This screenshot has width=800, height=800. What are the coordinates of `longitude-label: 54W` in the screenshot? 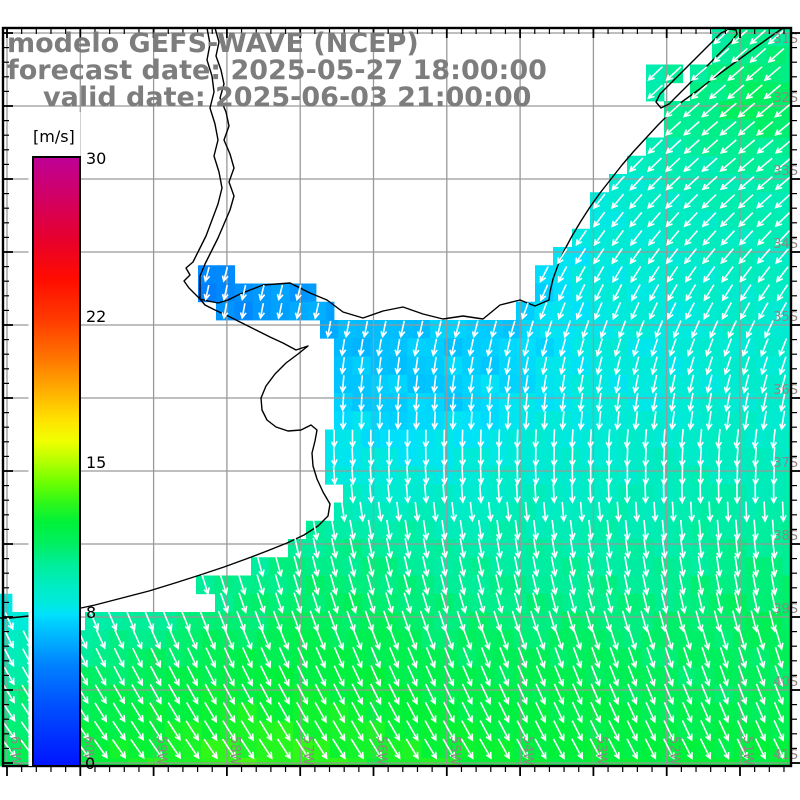 It's located at (527, 751).